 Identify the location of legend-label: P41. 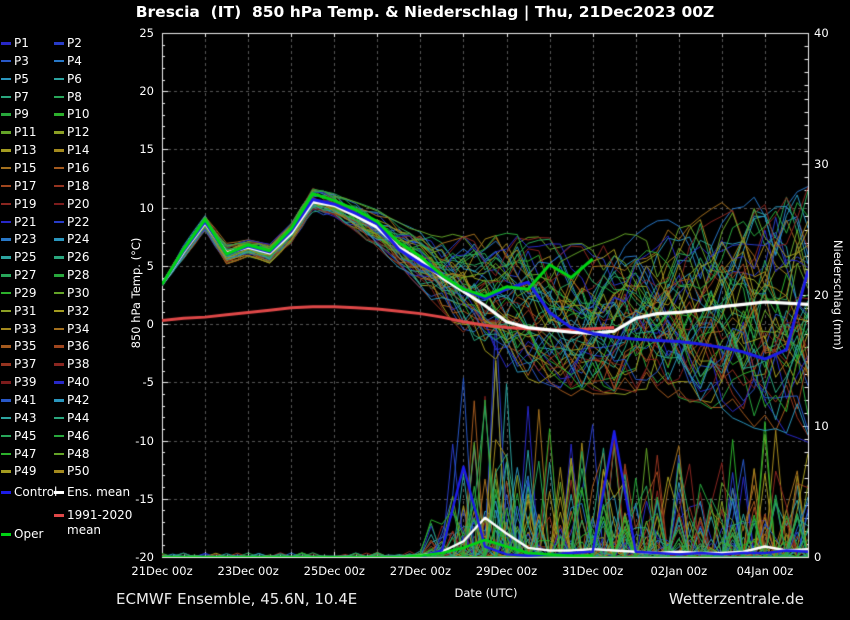
(25, 400).